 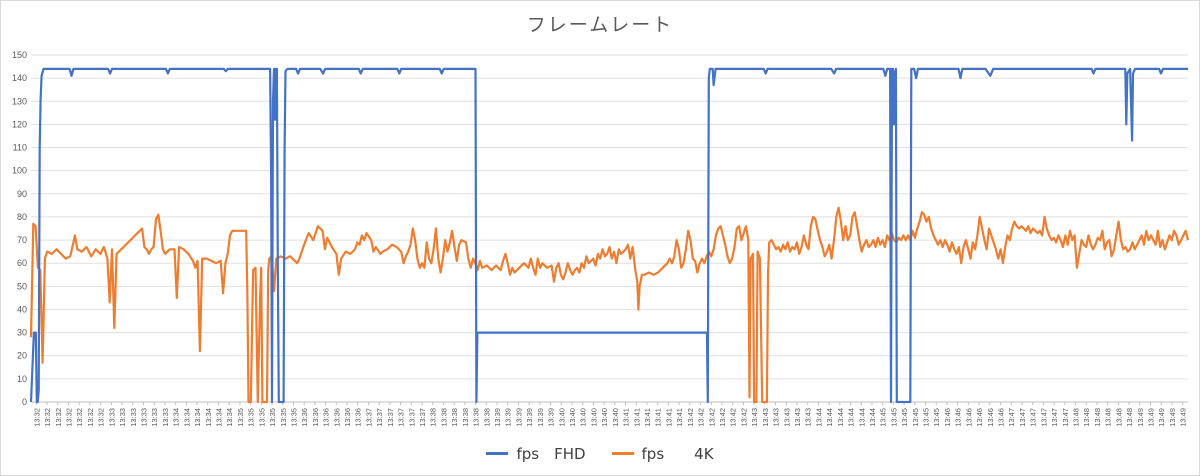 I want to click on y-tick-label: 90, so click(x=22, y=194).